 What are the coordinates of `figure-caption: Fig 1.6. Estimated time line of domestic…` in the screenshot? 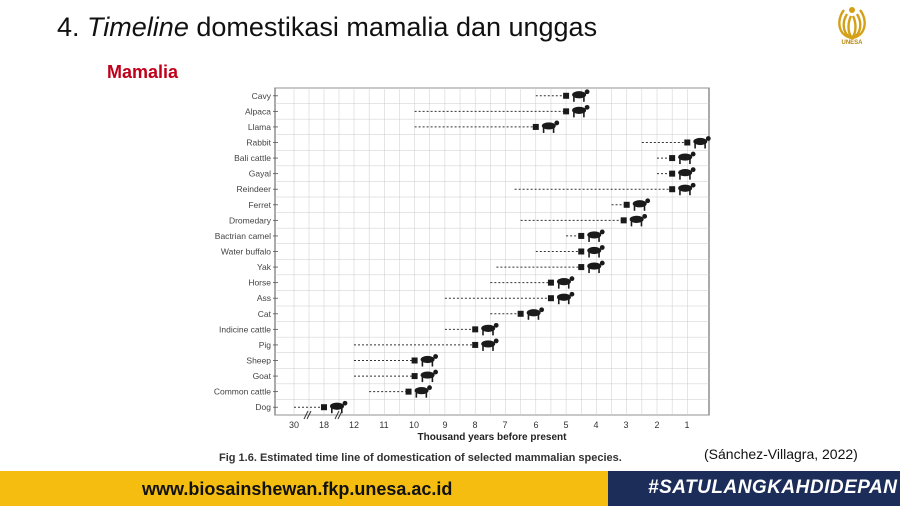 It's located at (420, 458).